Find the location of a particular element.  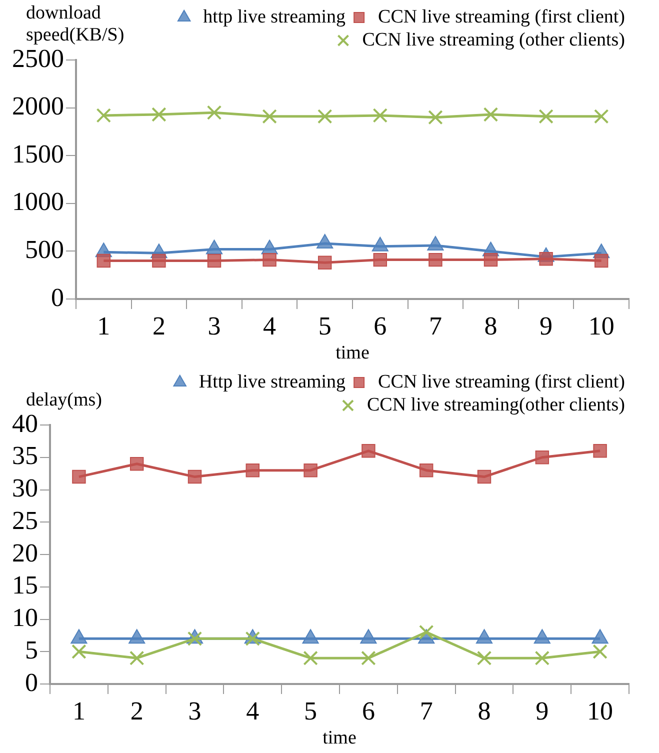

y-tick-label: 10 is located at coordinates (25, 617).